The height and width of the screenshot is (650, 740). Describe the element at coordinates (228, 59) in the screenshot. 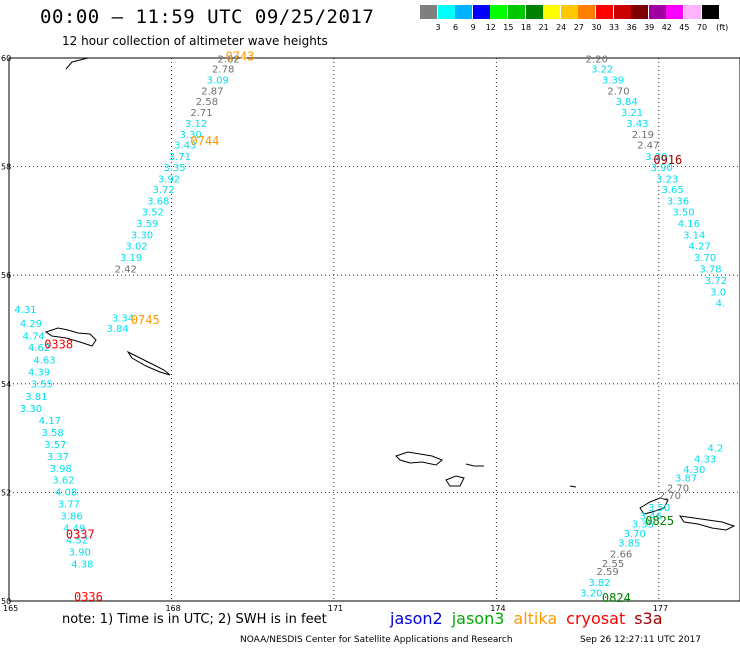

I see `wave-height-value: 2.62` at that location.